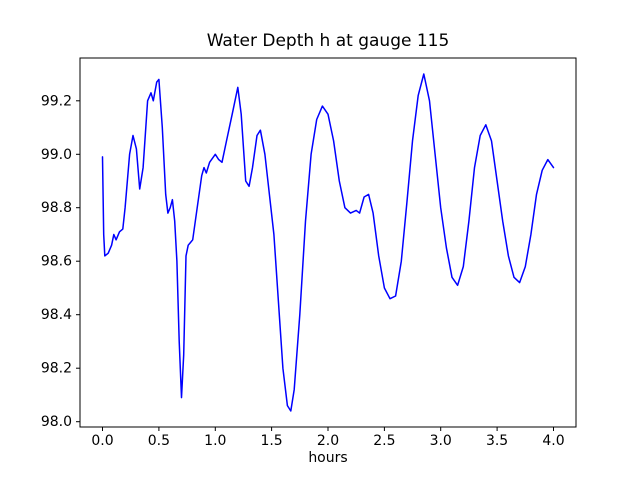  Describe the element at coordinates (56, 262) in the screenshot. I see `y-tick-label: 98.6` at that location.